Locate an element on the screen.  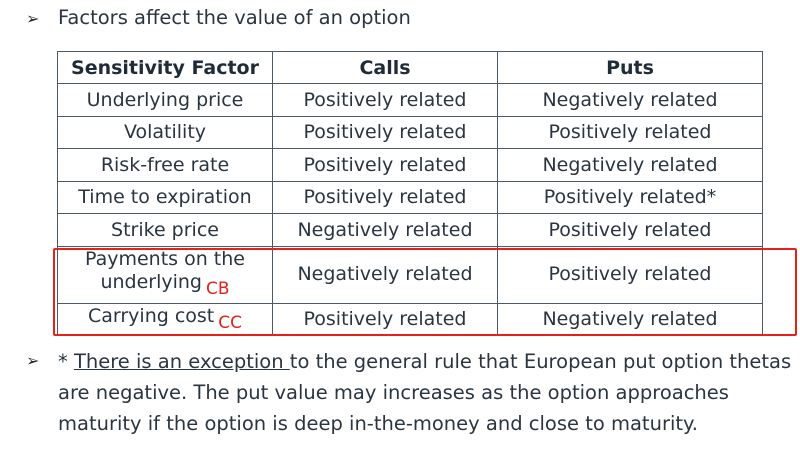
header-calls: Calls is located at coordinates (385, 67).